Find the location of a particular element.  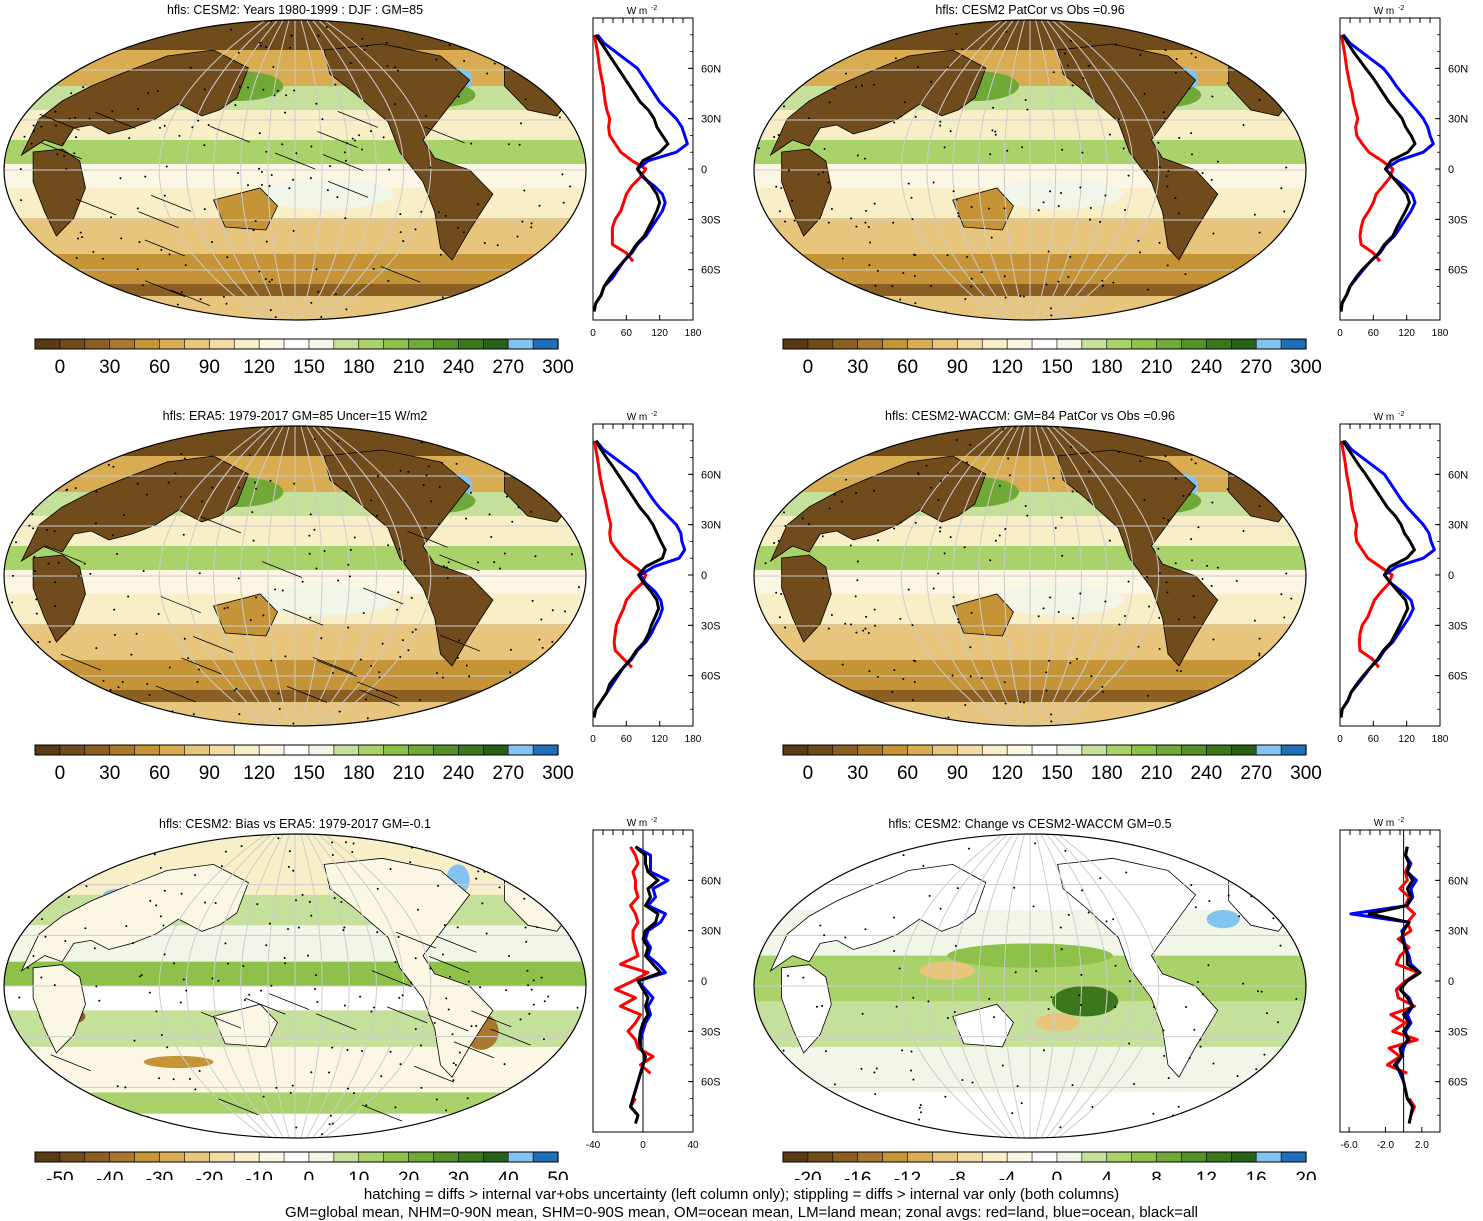

colorbar-label: -10 is located at coordinates (258, 1174).